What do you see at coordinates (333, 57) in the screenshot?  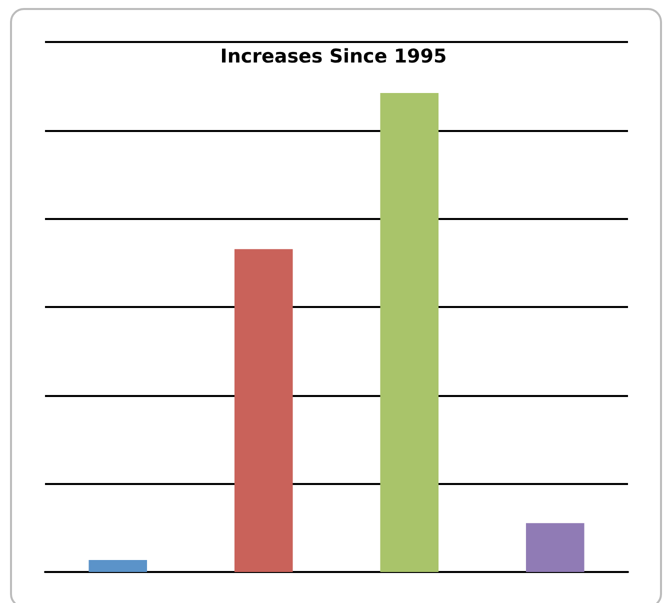 I see `chart-title: Increases Since 1995` at bounding box center [333, 57].